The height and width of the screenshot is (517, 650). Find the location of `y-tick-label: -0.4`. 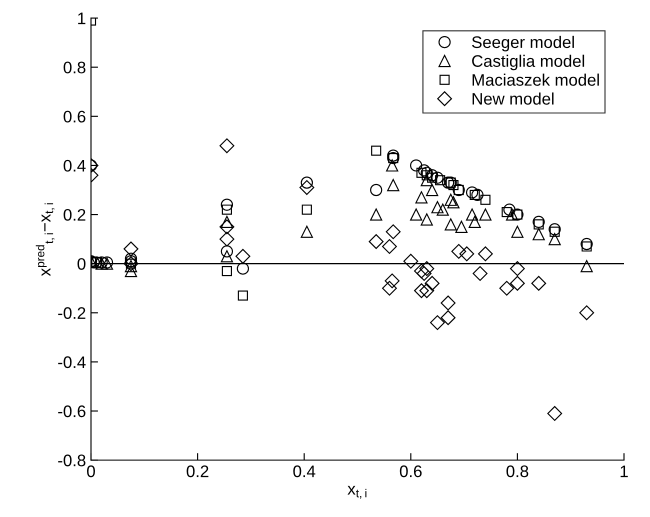

y-tick-label: -0.4 is located at coordinates (72, 362).